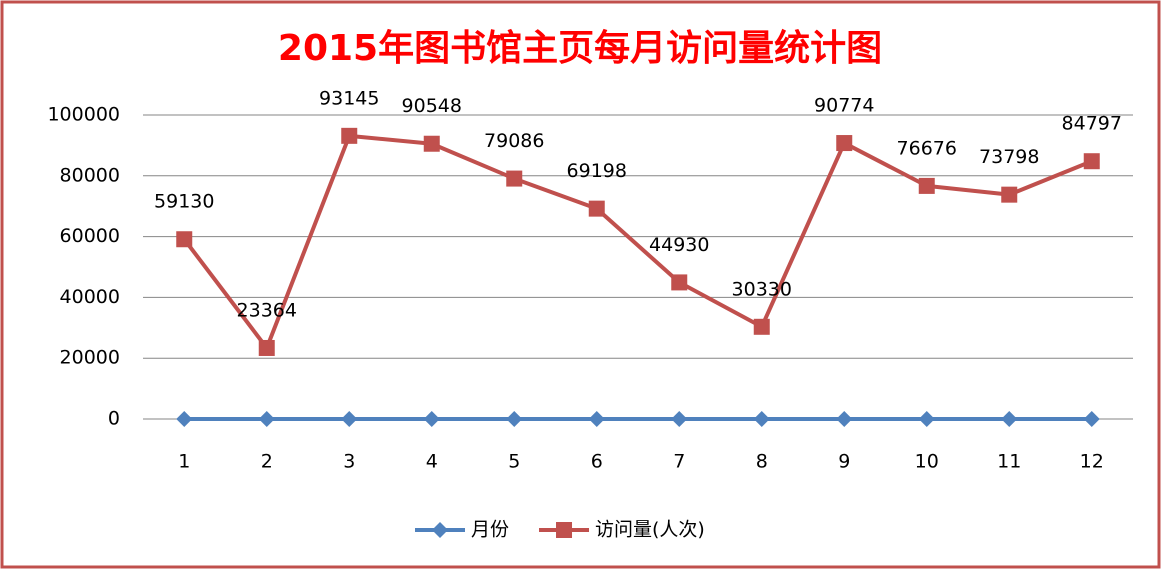  What do you see at coordinates (580, 48) in the screenshot?
I see `chart-title: 2015年图书馆主页每月访问量统计图` at bounding box center [580, 48].